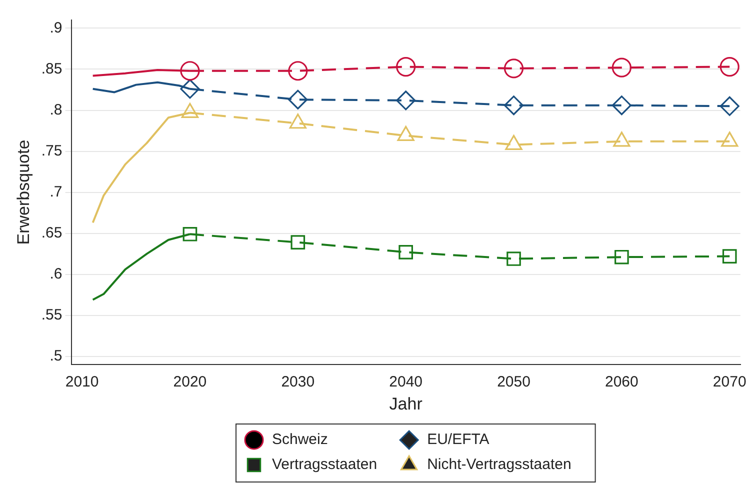 This screenshot has height=504, width=751. Describe the element at coordinates (56, 356) in the screenshot. I see `y-tick-label: .5` at that location.